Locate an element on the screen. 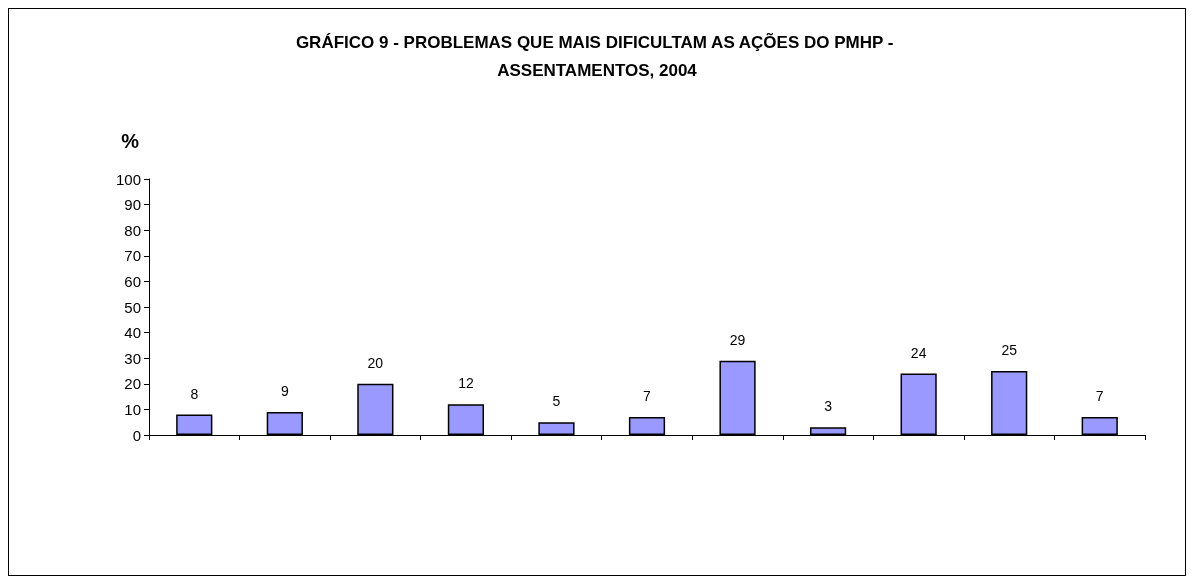 Image resolution: width=1196 pixels, height=586 pixels. y-axis-title: % is located at coordinates (130, 141).